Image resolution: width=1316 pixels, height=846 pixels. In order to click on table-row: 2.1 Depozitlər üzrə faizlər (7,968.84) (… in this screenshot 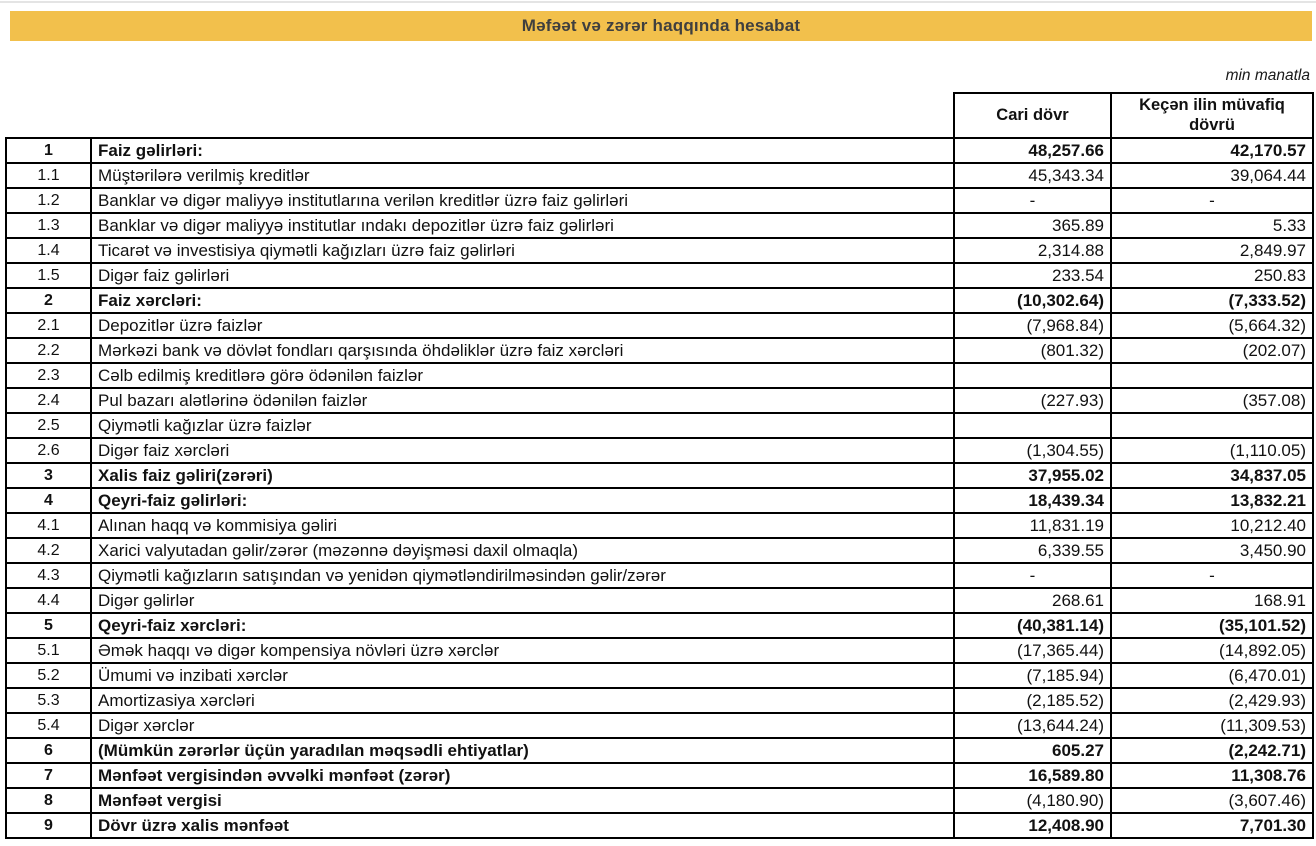, I will do `click(659, 325)`.